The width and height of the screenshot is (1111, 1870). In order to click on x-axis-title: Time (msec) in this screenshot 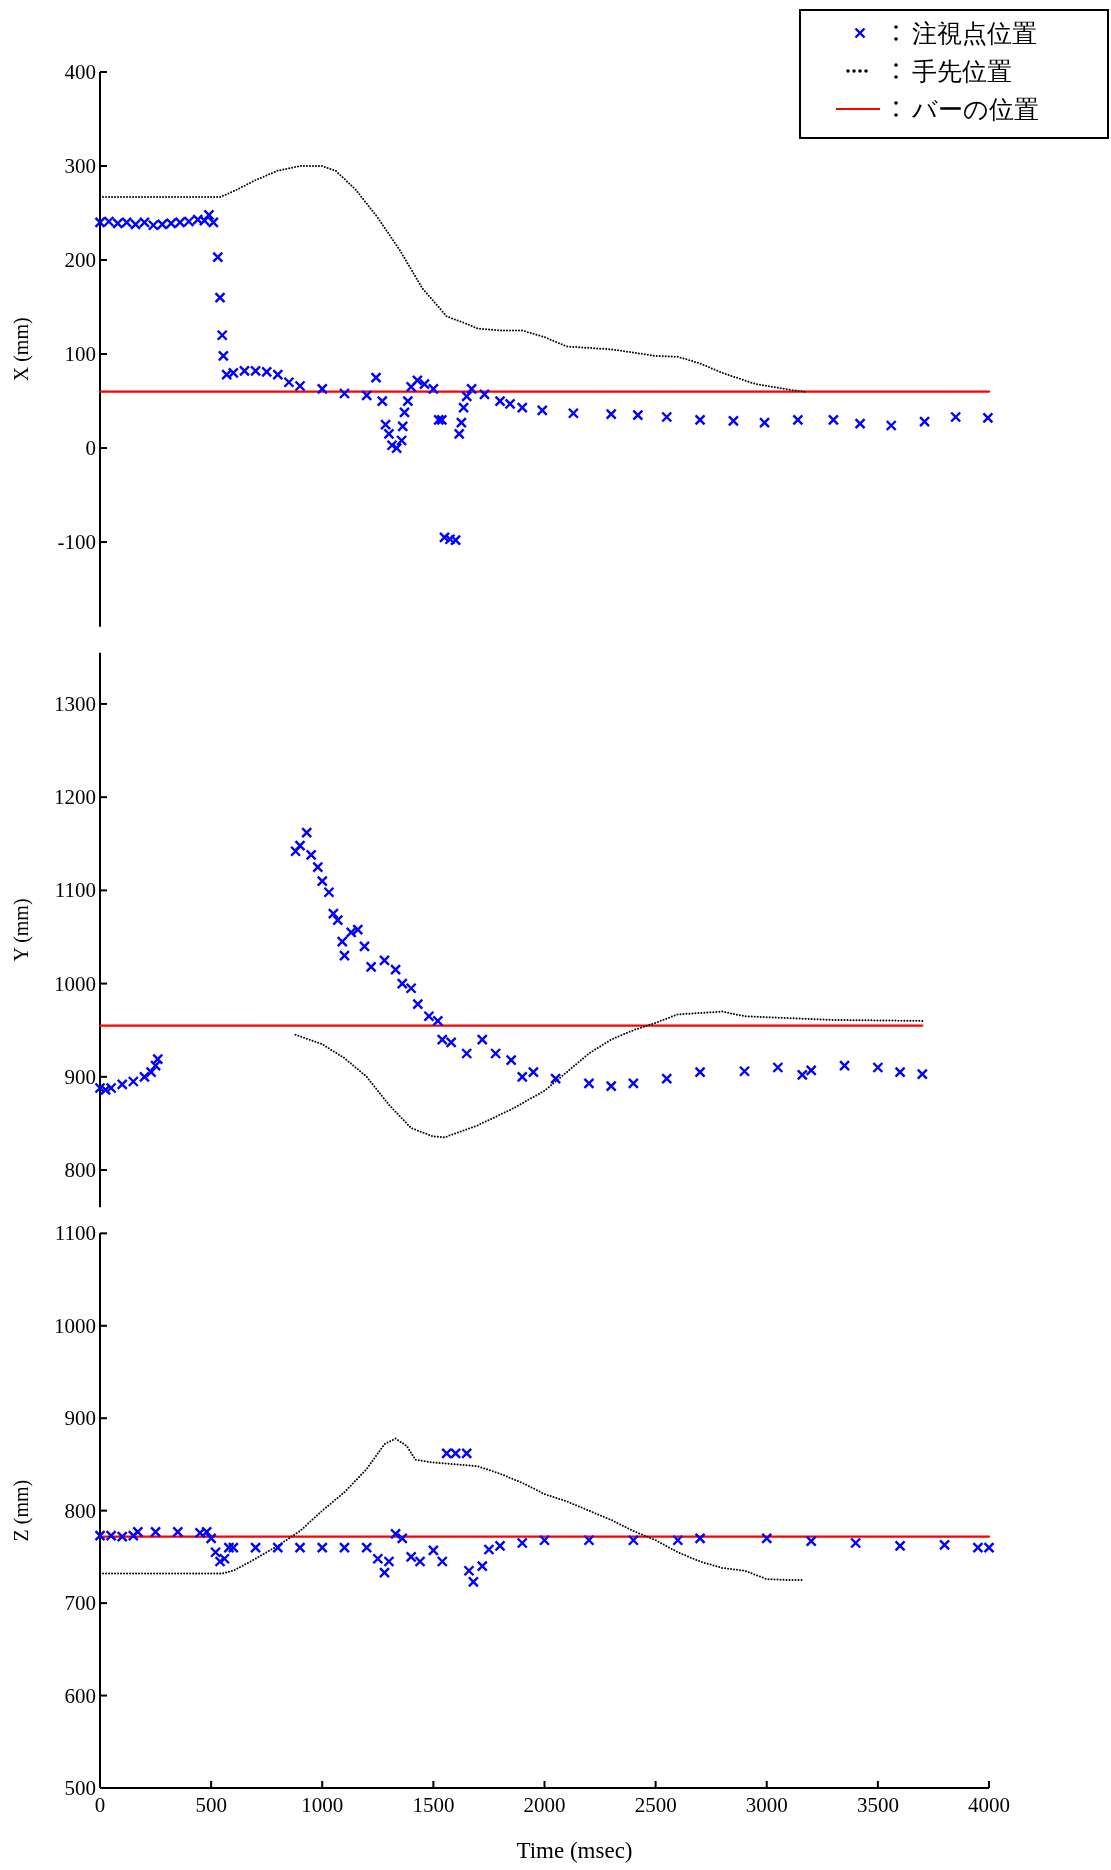, I will do `click(574, 1850)`.